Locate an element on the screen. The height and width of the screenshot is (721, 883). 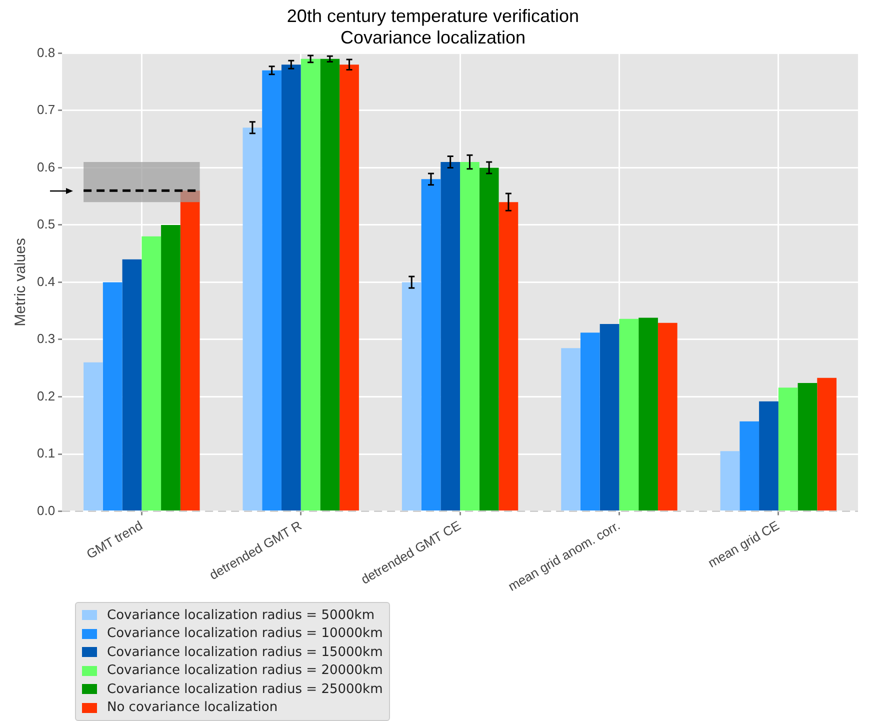
legend-label: No covariance localization is located at coordinates (192, 708).